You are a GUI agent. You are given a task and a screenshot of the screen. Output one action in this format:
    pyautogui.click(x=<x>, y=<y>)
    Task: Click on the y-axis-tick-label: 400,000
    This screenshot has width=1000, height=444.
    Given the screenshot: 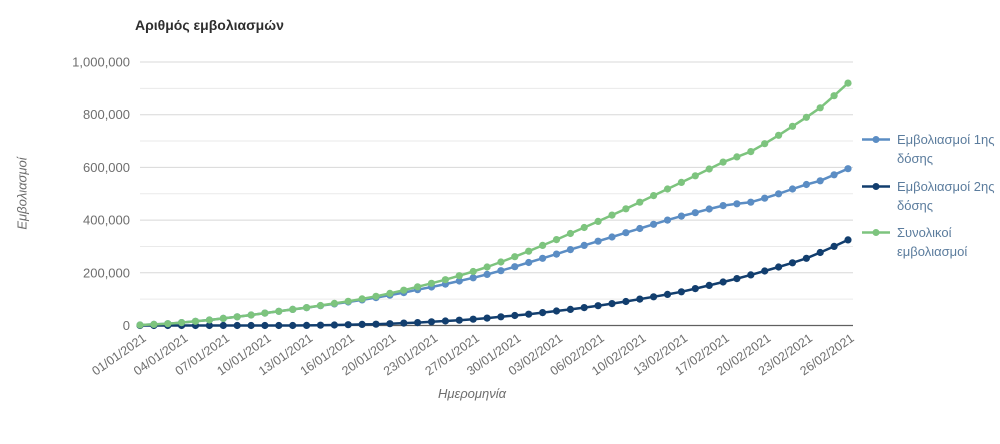 What is the action you would take?
    pyautogui.click(x=106, y=220)
    